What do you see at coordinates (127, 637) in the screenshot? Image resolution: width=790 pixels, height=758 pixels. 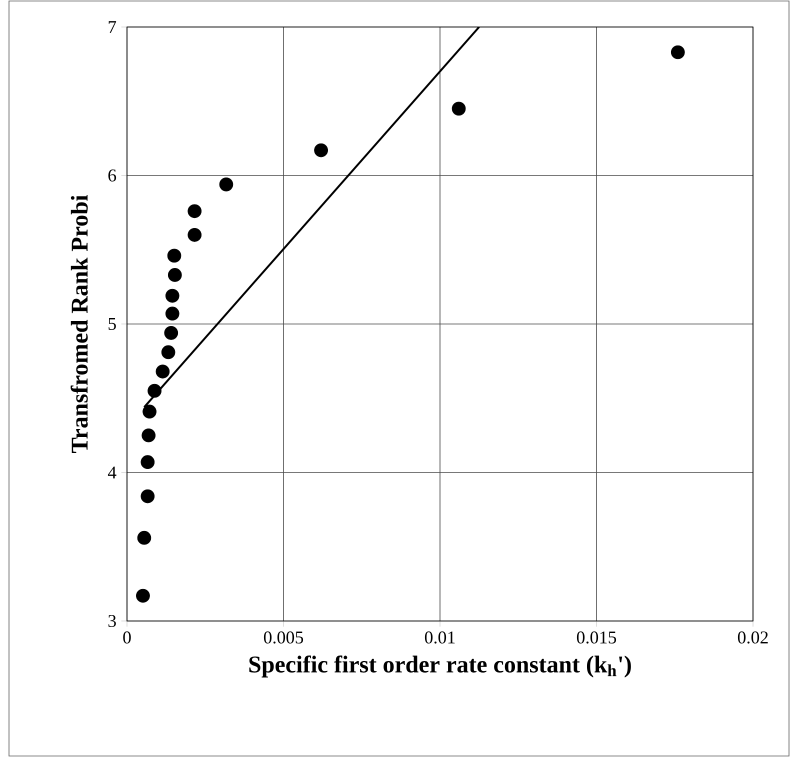 I see `x-tick-label: 0` at bounding box center [127, 637].